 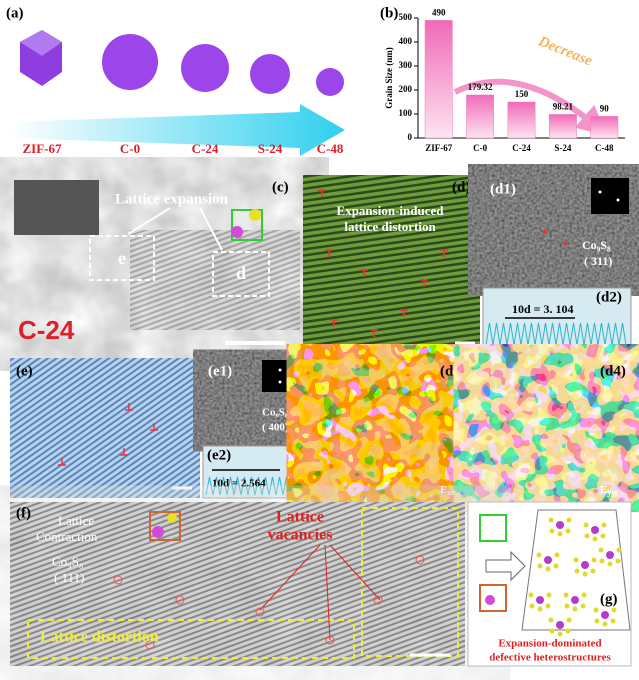 What do you see at coordinates (320, 592) in the screenshot?
I see `pointers` at bounding box center [320, 592].